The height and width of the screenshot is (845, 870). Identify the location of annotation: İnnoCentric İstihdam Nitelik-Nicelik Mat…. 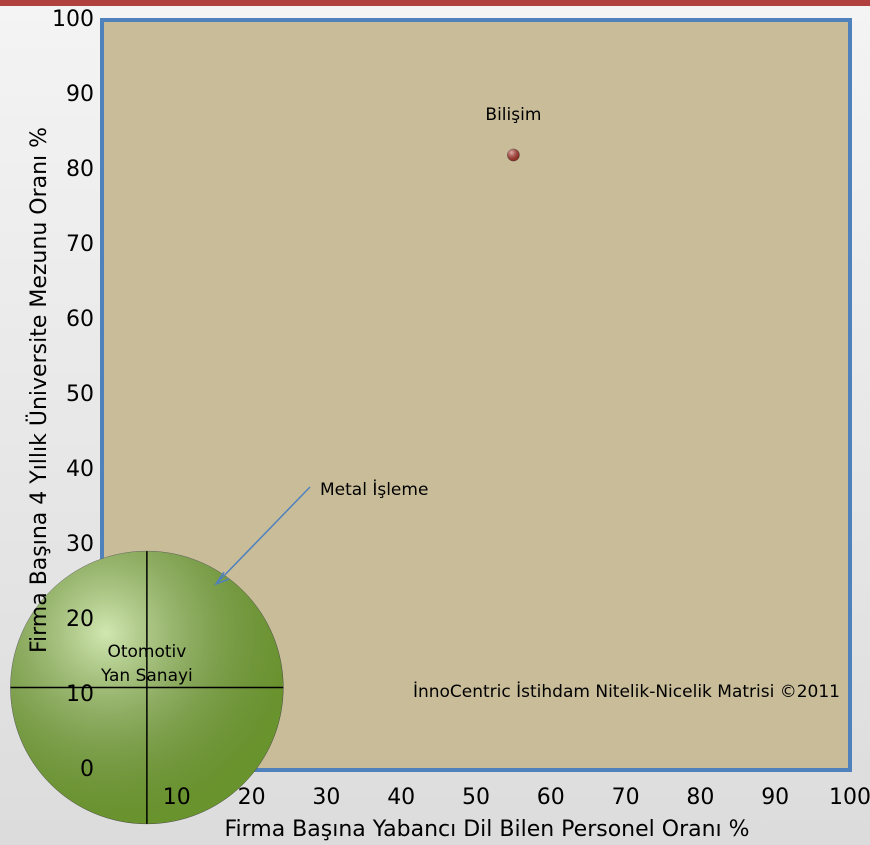
(626, 691).